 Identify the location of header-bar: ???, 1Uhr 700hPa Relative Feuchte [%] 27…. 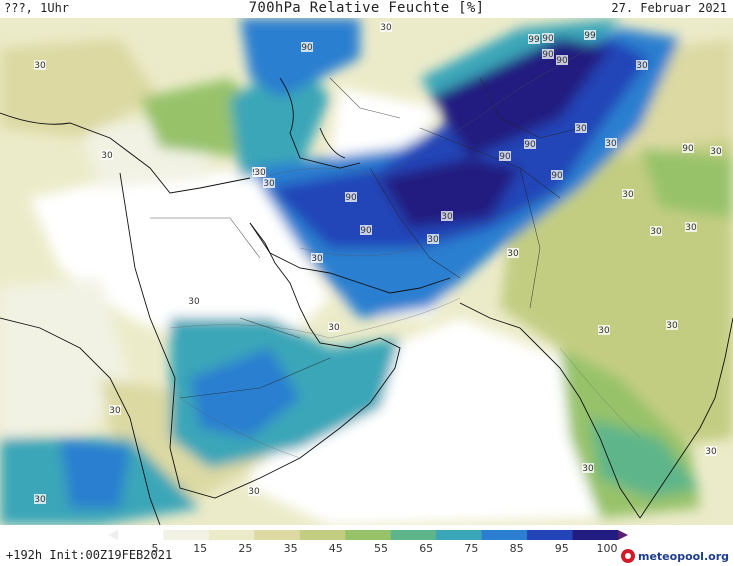
(366, 9).